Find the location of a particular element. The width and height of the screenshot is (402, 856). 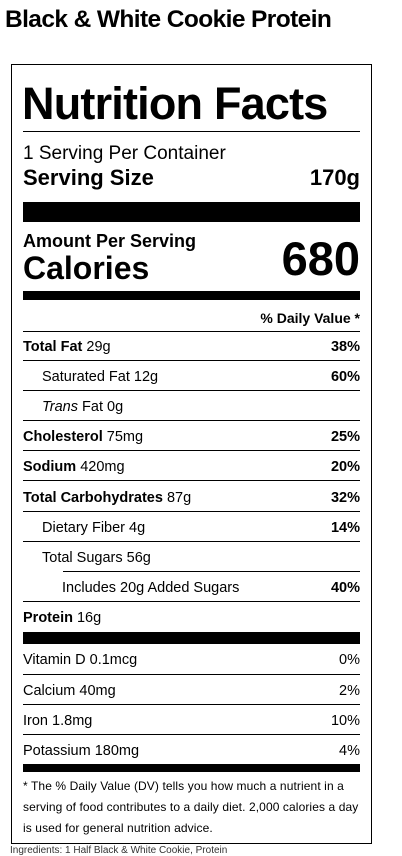

vitamin-name: Calcium is located at coordinates (49, 691).